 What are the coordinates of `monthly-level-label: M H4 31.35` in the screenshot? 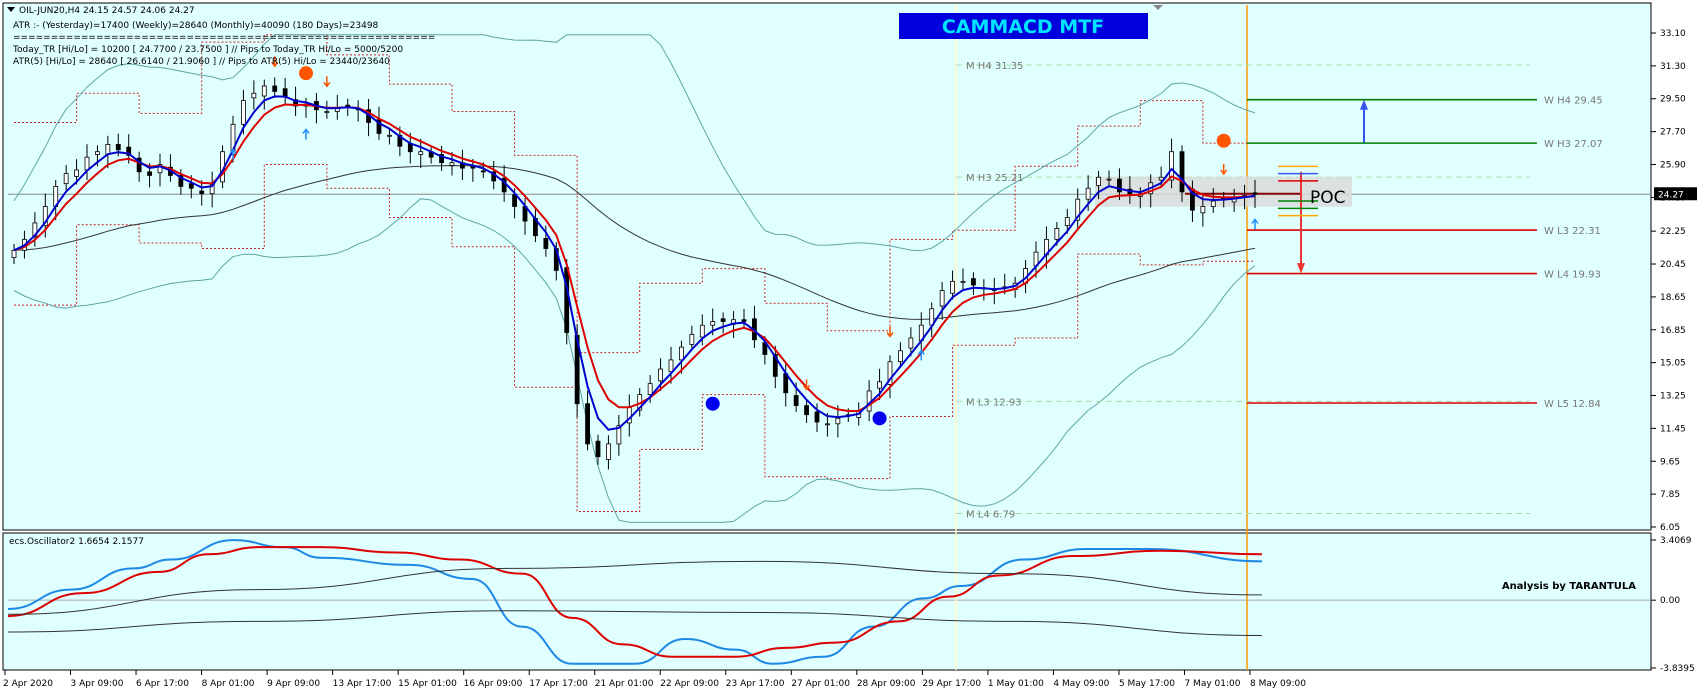 It's located at (995, 66).